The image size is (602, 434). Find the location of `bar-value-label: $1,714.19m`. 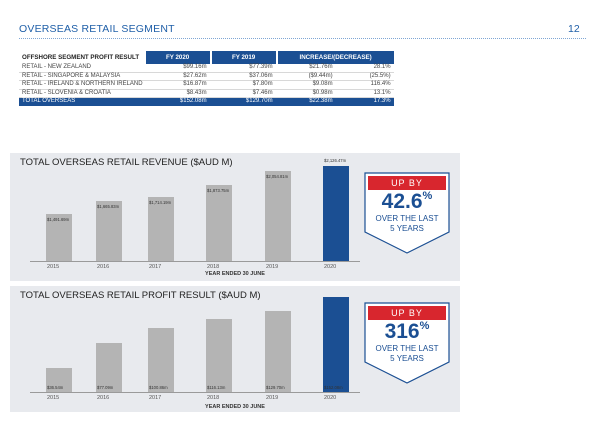

bar-value-label: $1,714.19m is located at coordinates (160, 203).